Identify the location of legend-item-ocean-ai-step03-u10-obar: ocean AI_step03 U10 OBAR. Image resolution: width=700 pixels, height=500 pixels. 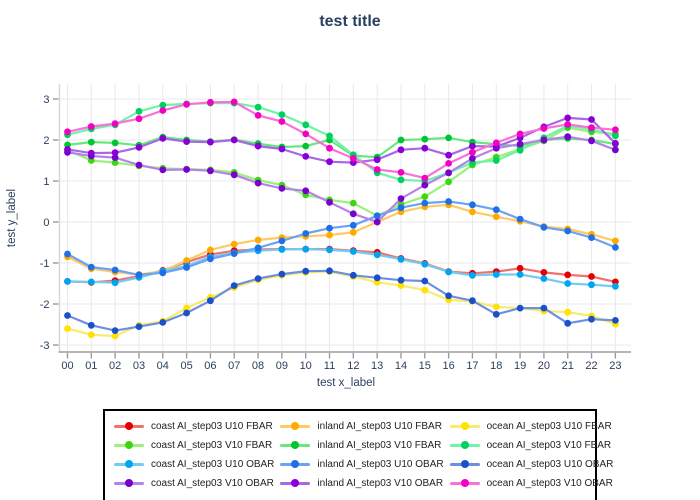
(531, 464).